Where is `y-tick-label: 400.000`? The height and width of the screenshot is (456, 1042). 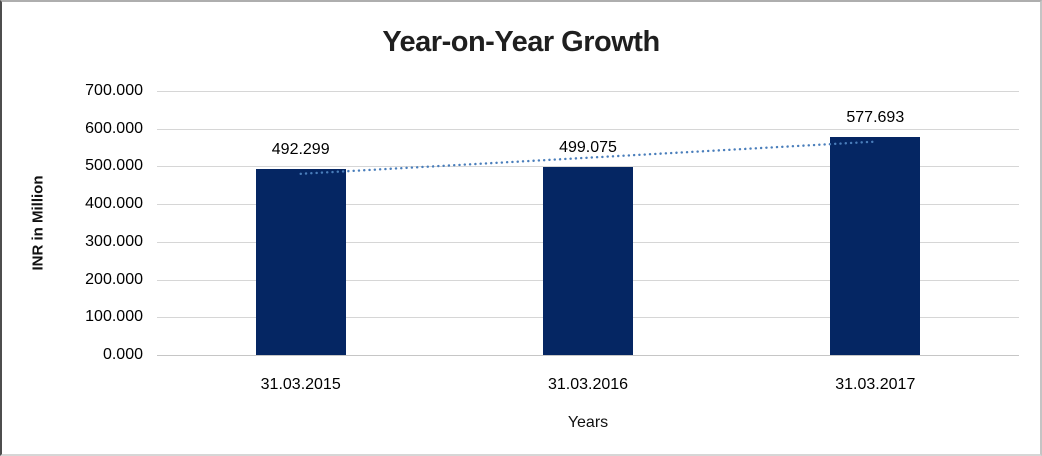
y-tick-label: 400.000 is located at coordinates (114, 204).